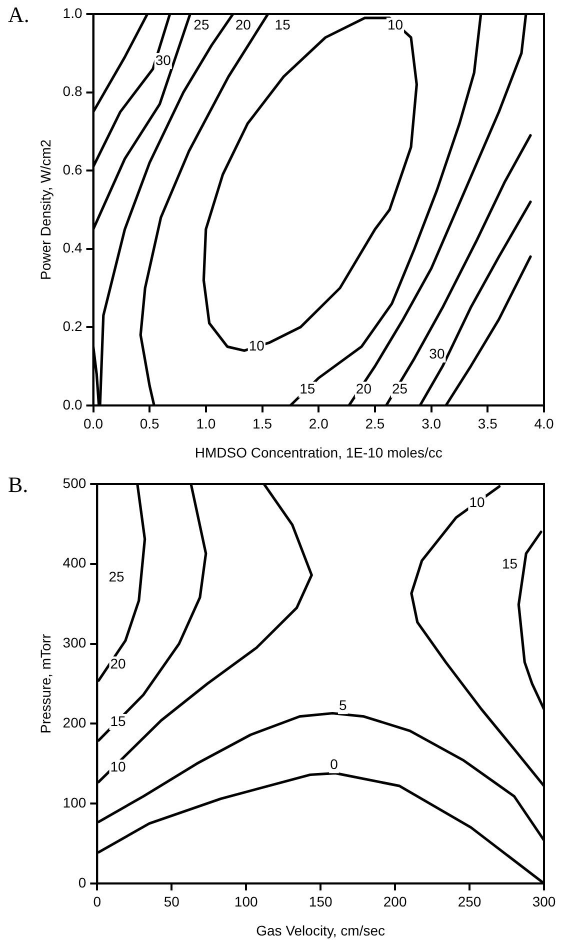 This screenshot has width=562, height=948. Describe the element at coordinates (72, 169) in the screenshot. I see `y-tick-label: 0.6` at that location.